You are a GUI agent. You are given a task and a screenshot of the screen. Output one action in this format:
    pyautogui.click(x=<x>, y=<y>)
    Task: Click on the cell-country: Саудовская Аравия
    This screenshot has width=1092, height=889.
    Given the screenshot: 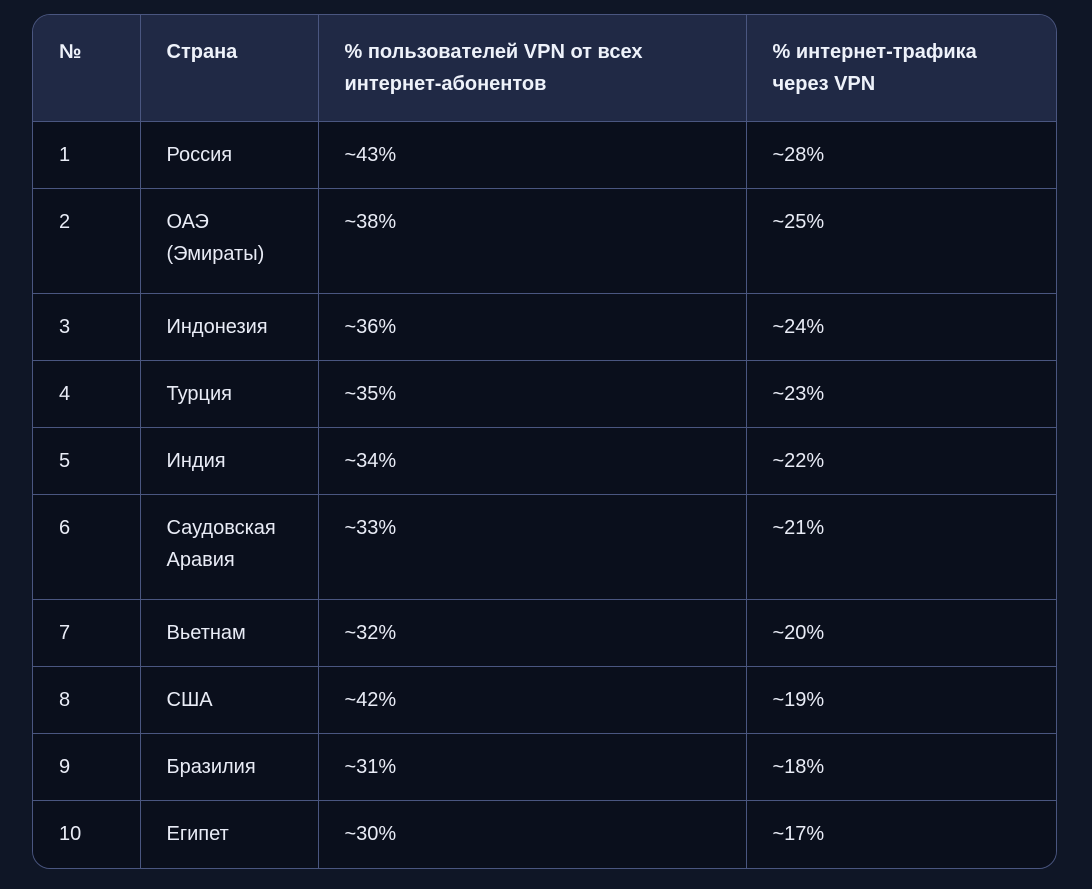 What is the action you would take?
    pyautogui.click(x=229, y=547)
    